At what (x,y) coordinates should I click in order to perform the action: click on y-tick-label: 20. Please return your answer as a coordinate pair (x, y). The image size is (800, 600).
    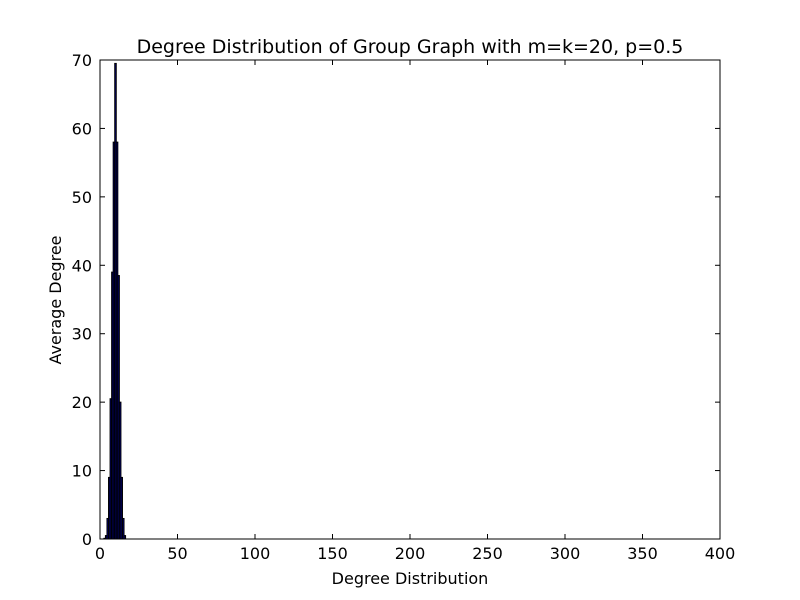
    Looking at the image, I should click on (82, 402).